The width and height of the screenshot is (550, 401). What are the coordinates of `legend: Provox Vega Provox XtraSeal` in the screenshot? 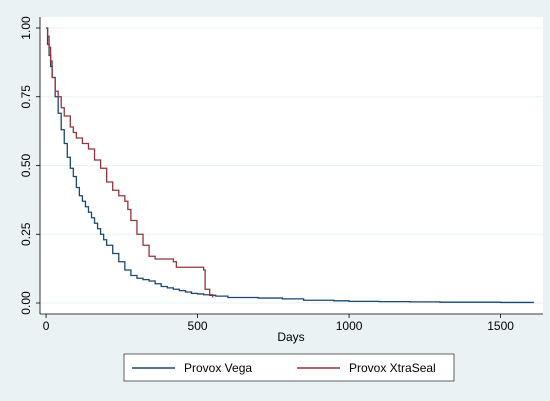 It's located at (289, 367).